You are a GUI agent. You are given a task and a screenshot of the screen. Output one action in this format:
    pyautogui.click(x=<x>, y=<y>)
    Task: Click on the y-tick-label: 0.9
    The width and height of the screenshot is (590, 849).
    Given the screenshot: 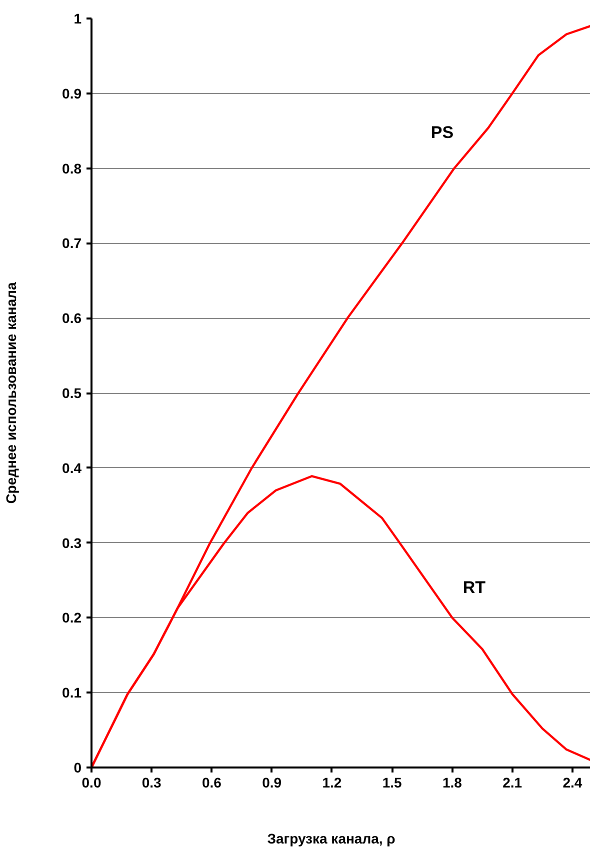 What is the action you would take?
    pyautogui.click(x=72, y=93)
    